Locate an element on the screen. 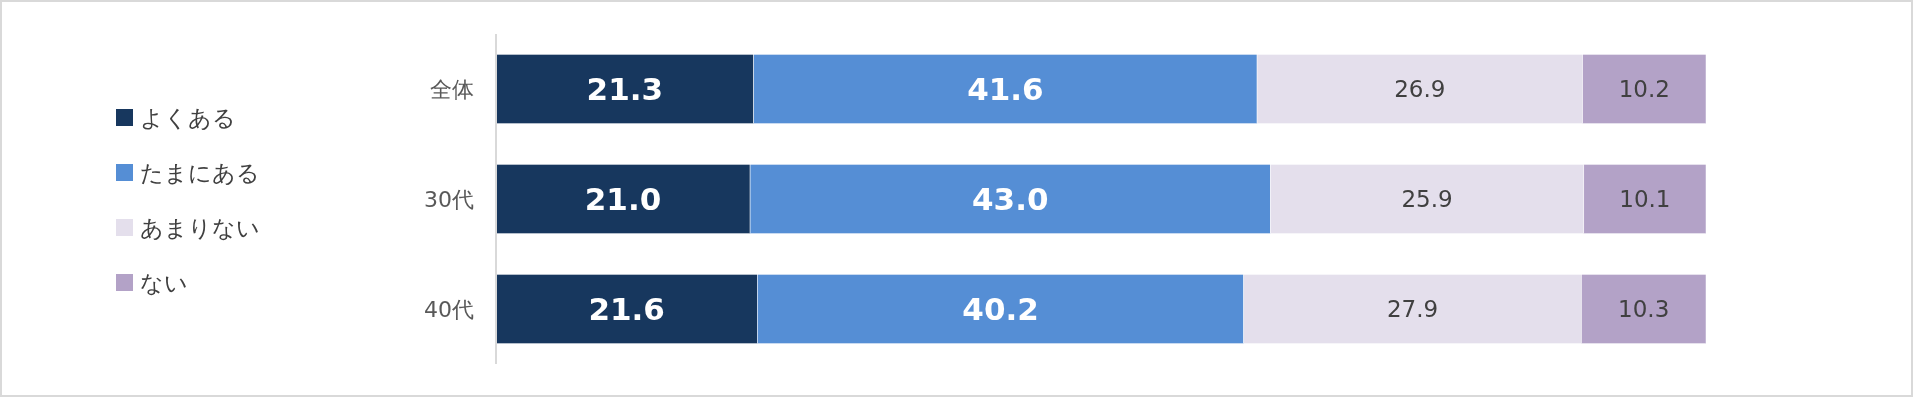 This screenshot has height=397, width=1913. data-label: 10.1 is located at coordinates (1645, 199).